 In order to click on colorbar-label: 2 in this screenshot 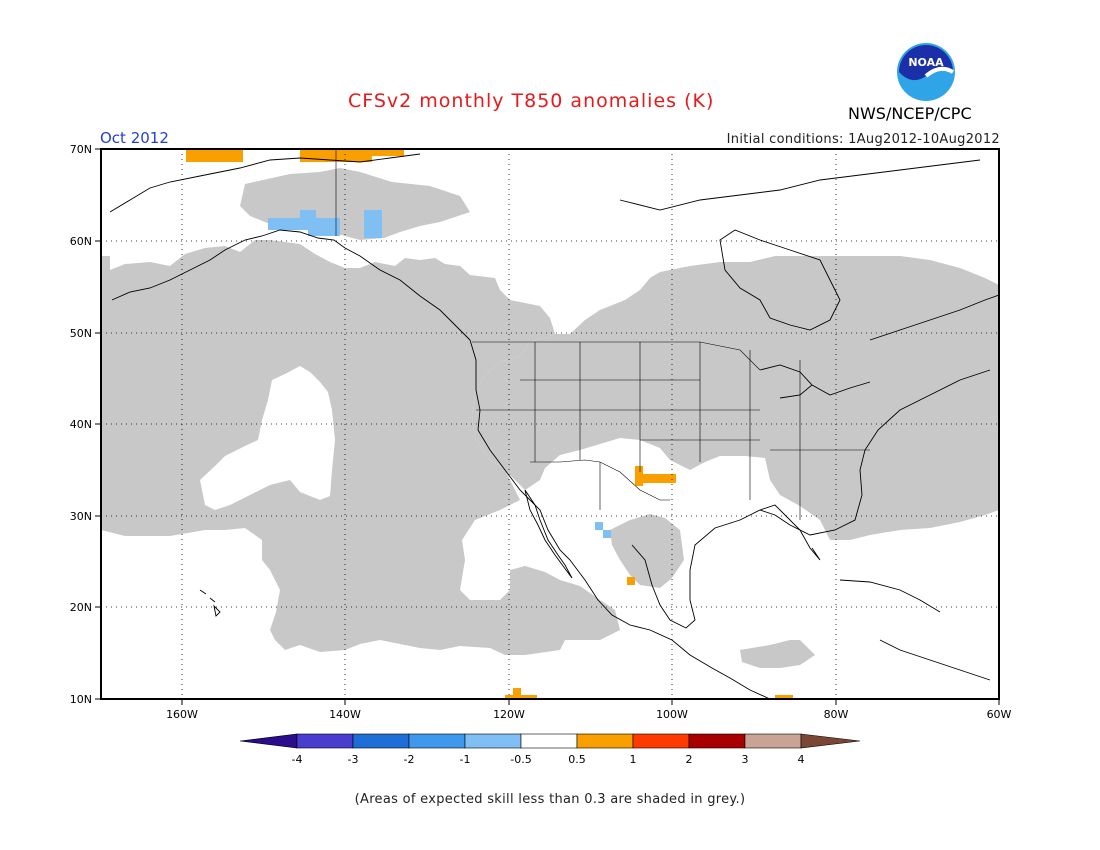, I will do `click(689, 759)`.